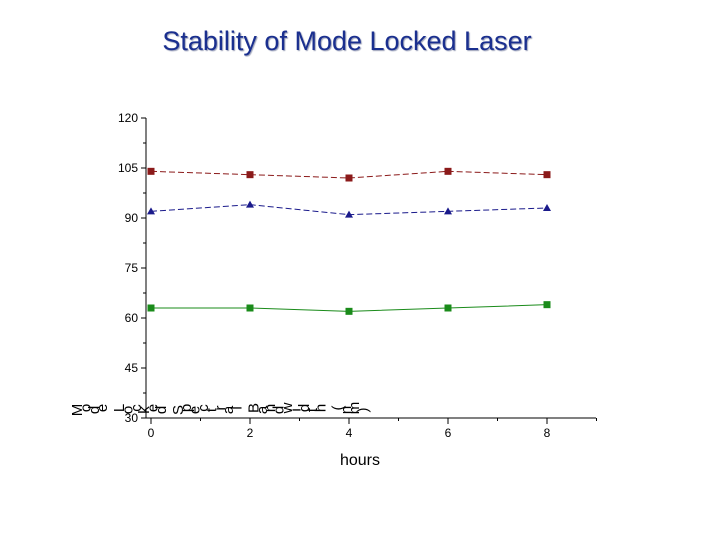 The width and height of the screenshot is (720, 540). I want to click on y-axis-title-char: M, so click(77, 410).